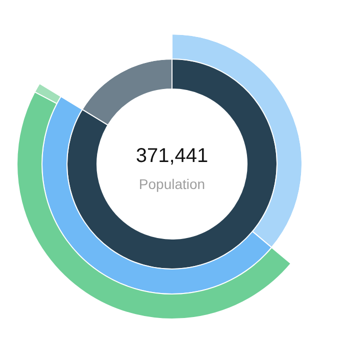  I want to click on text: Population, so click(172, 184).